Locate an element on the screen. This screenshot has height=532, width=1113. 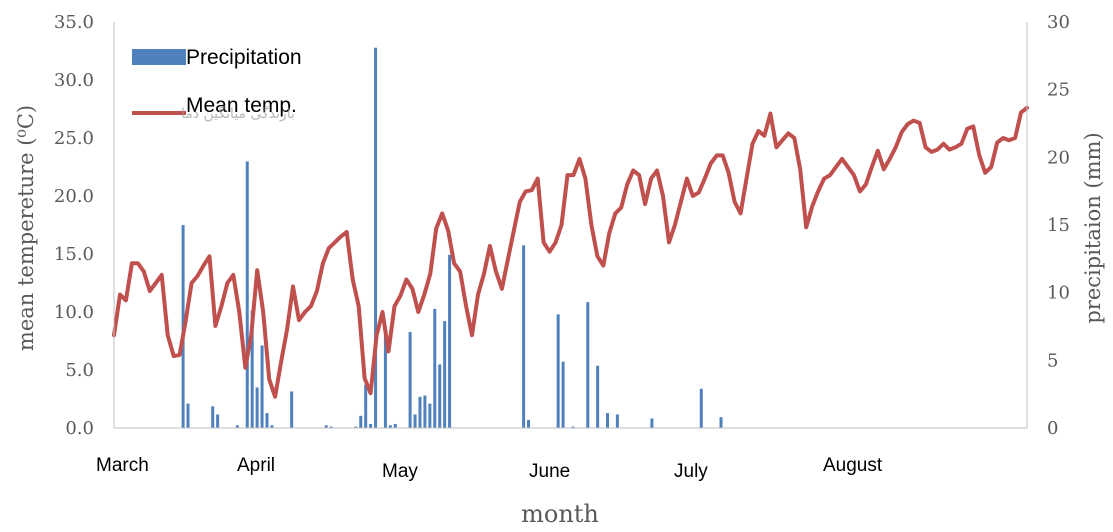
legend-overlay-text: بارندگی میانگین دما is located at coordinates (238, 113).